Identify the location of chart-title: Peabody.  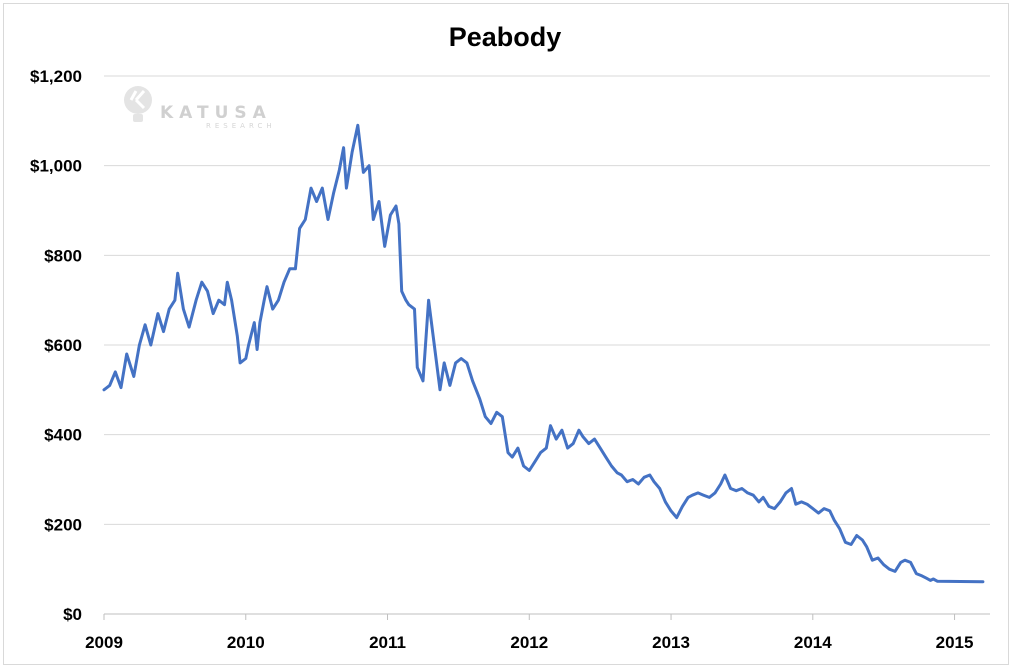
(505, 37).